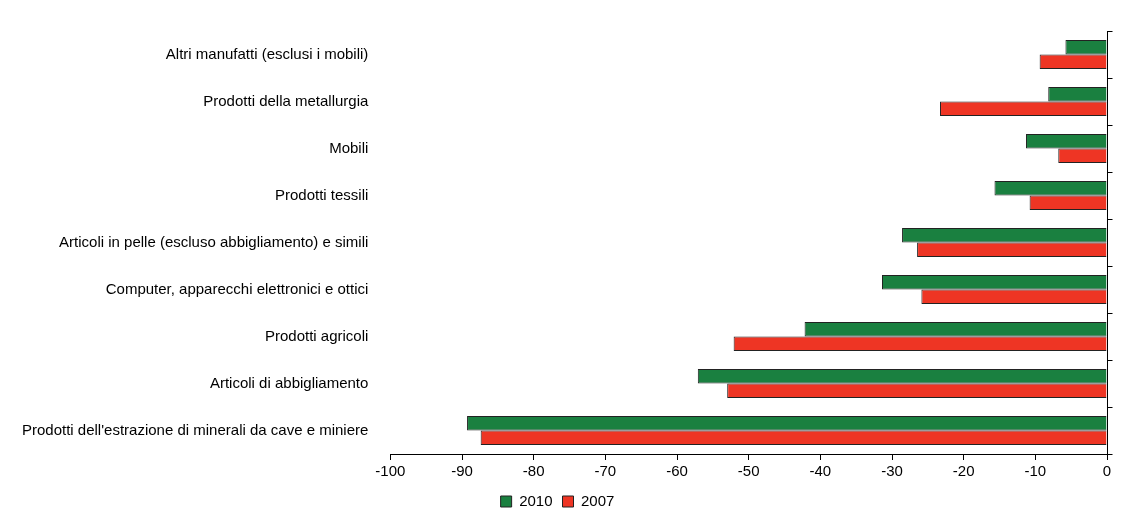 This screenshot has width=1125, height=527. What do you see at coordinates (349, 147) in the screenshot?
I see `y-tick-label: Mobili` at bounding box center [349, 147].